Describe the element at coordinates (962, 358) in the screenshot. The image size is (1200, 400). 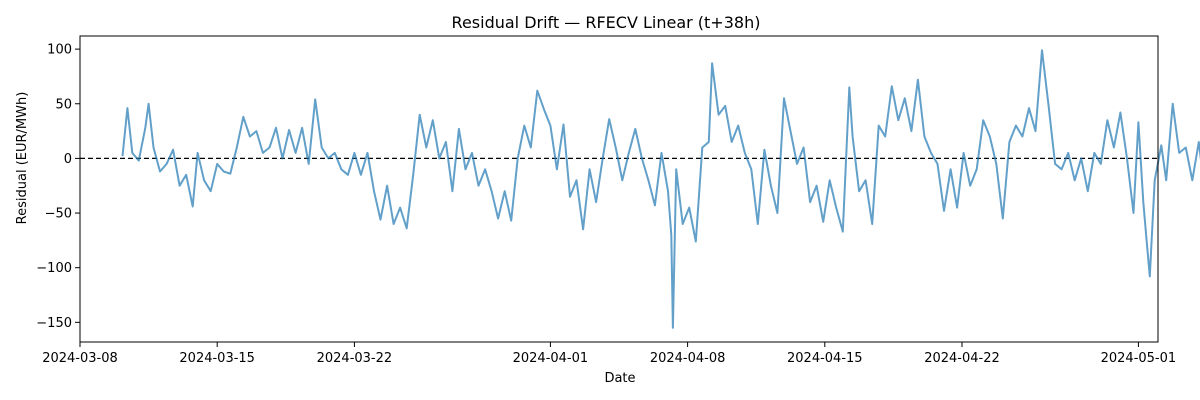
I see `x-tick-label: 2024-04-22` at that location.